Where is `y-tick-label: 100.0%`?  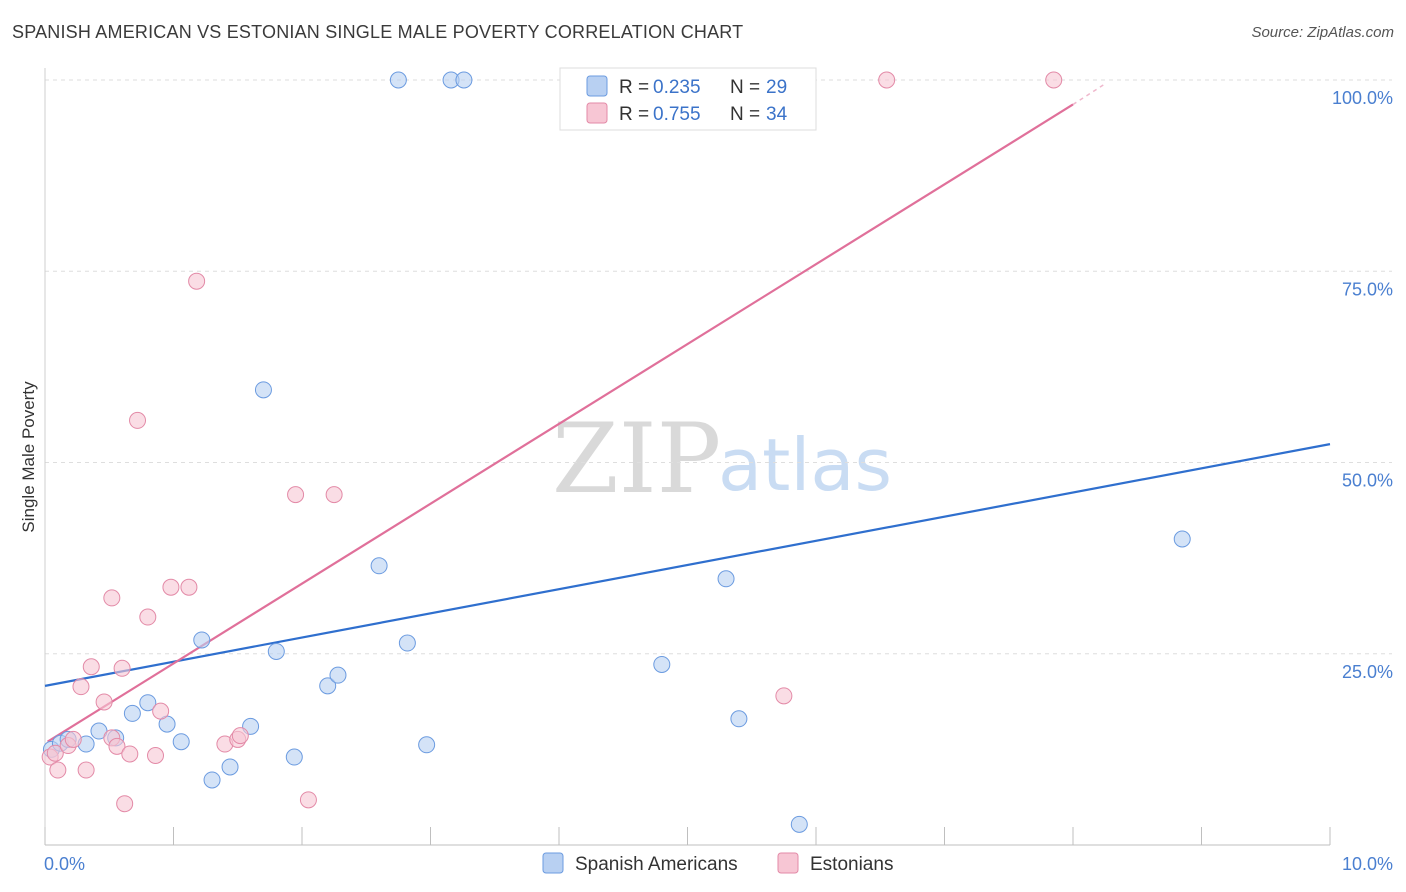
y-tick-label: 100.0% is located at coordinates (1362, 98).